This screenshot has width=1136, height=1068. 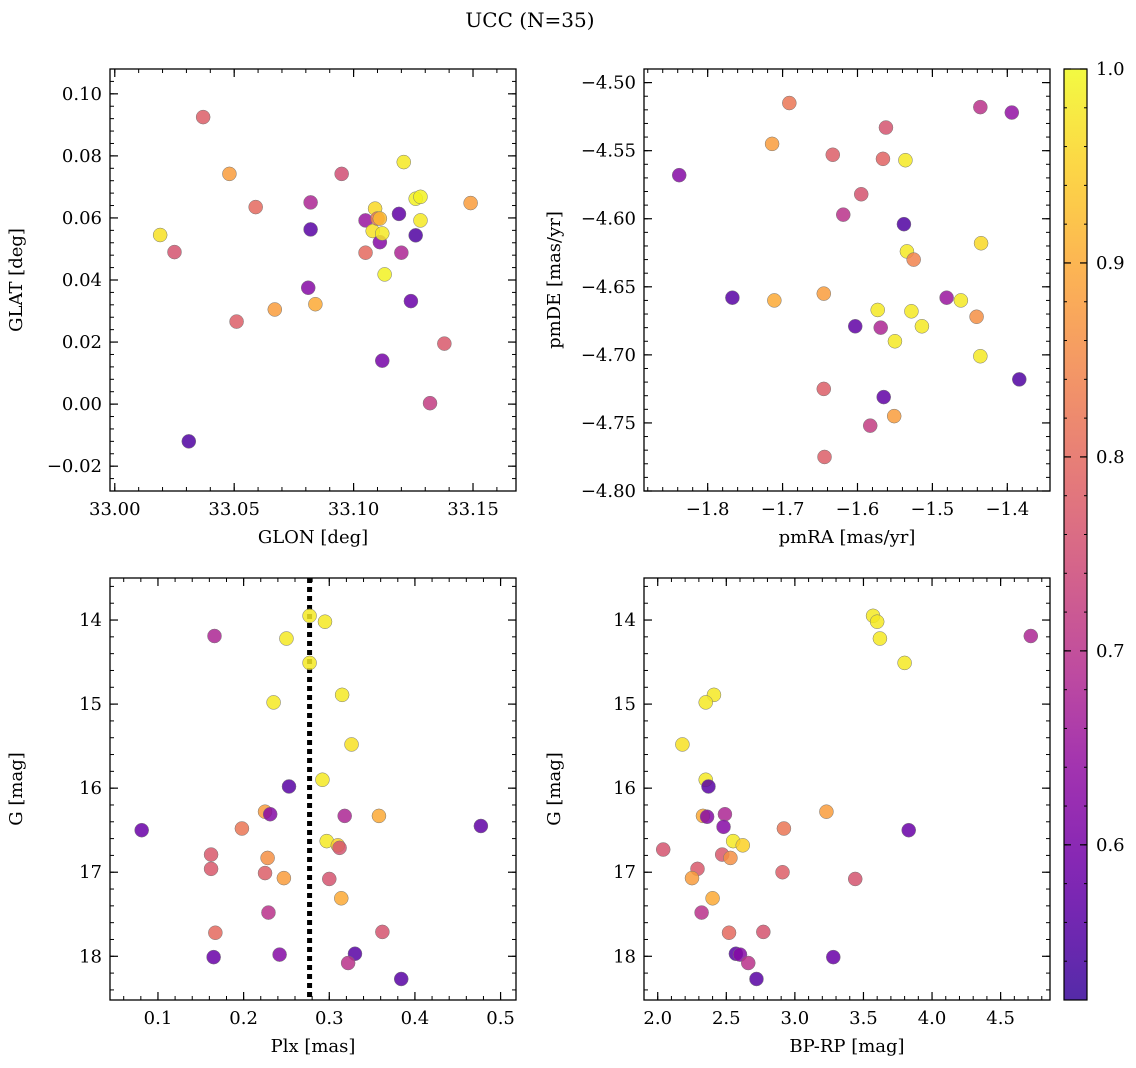 I want to click on y-axis-label: G [mag], so click(x=16, y=788).